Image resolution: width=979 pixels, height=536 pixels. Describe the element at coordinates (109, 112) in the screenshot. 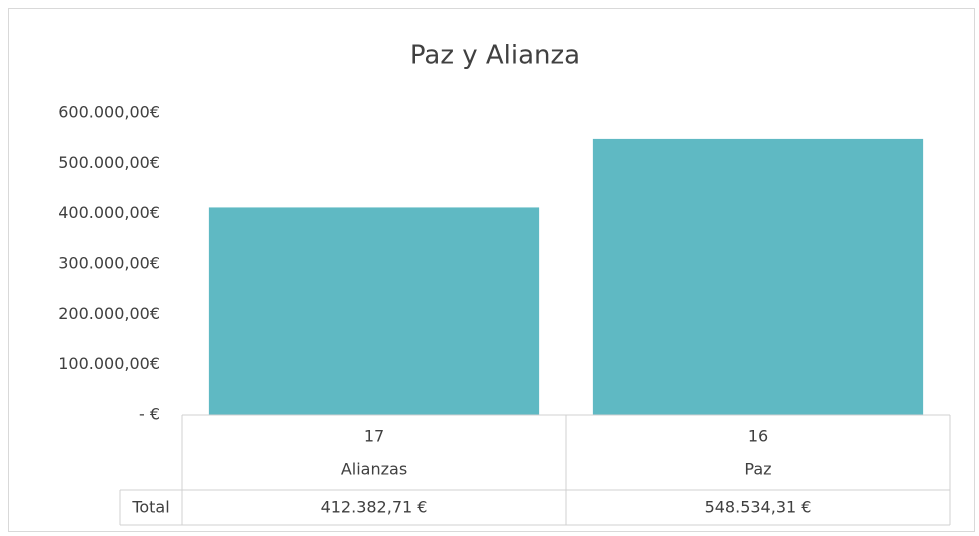

I see `y-tick-label: 600.000,00€` at that location.